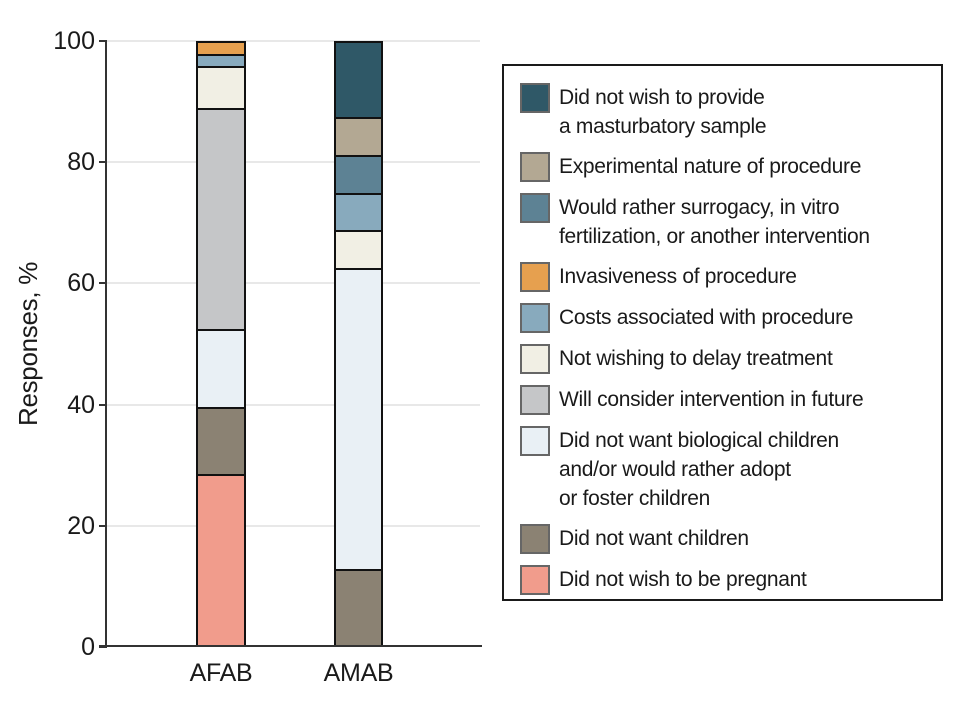 This screenshot has height=711, width=957. Describe the element at coordinates (678, 276) in the screenshot. I see `legend-label: Invasiveness of procedure` at that location.